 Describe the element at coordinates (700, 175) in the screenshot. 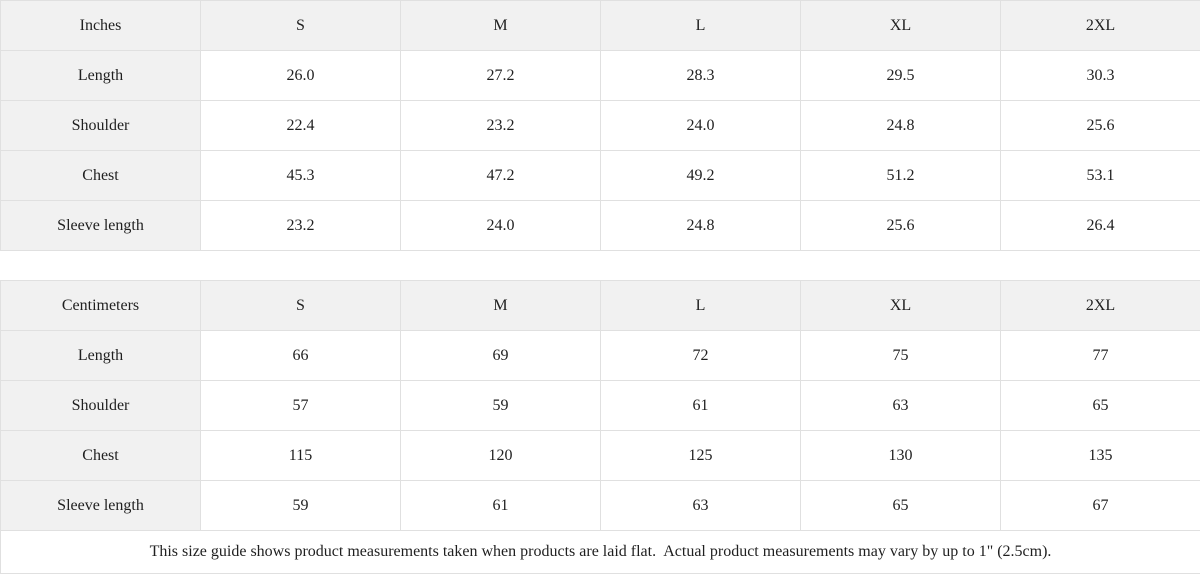

I see `value-cell: 49.2` at that location.